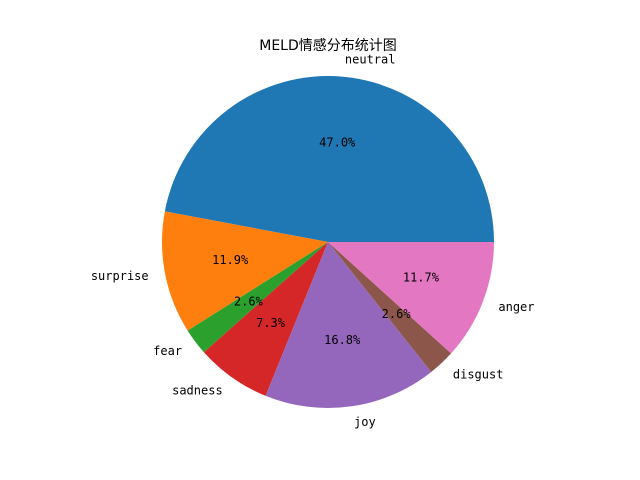  I want to click on chart-title: MELD情感分布统计图, so click(328, 45).